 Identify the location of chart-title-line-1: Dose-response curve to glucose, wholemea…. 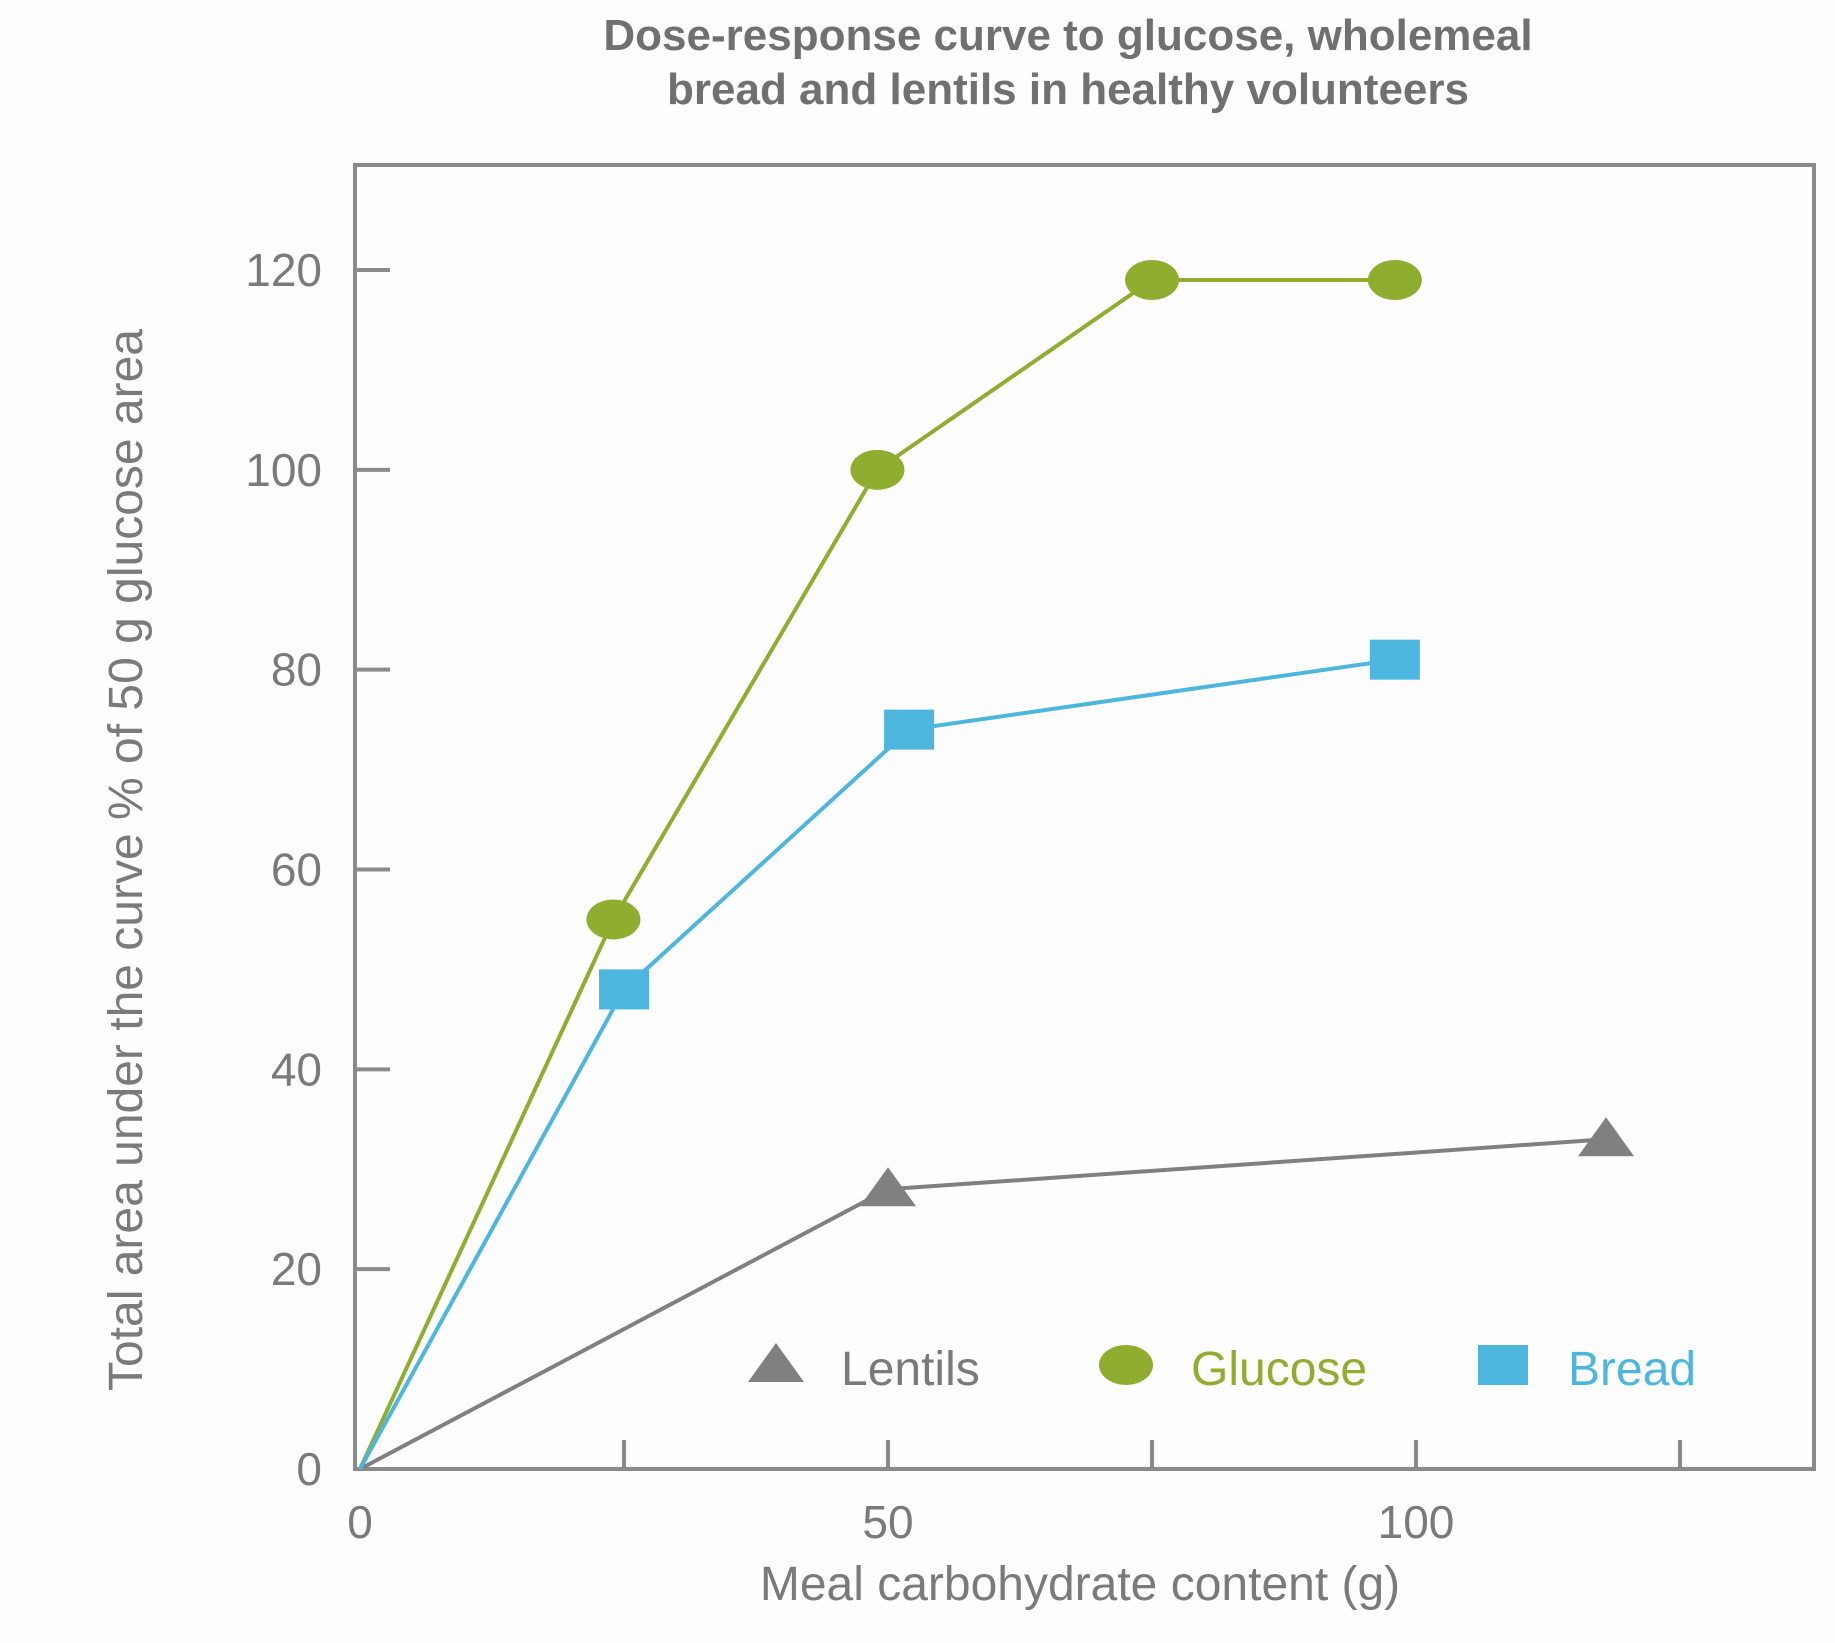
(1067, 35).